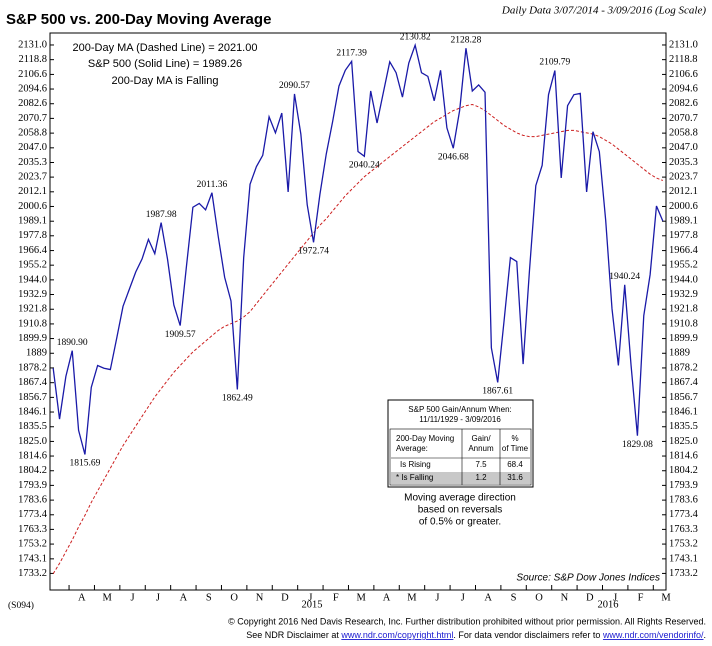 The height and width of the screenshot is (646, 712). What do you see at coordinates (683, 103) in the screenshot?
I see `y2-tick-label: 2082.6` at bounding box center [683, 103].